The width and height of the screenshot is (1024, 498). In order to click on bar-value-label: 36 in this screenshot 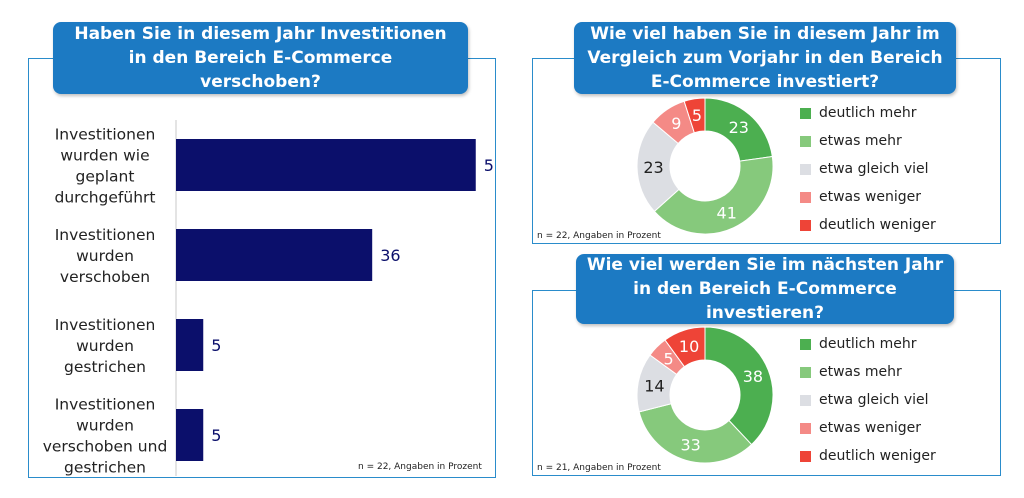, I will do `click(390, 255)`.